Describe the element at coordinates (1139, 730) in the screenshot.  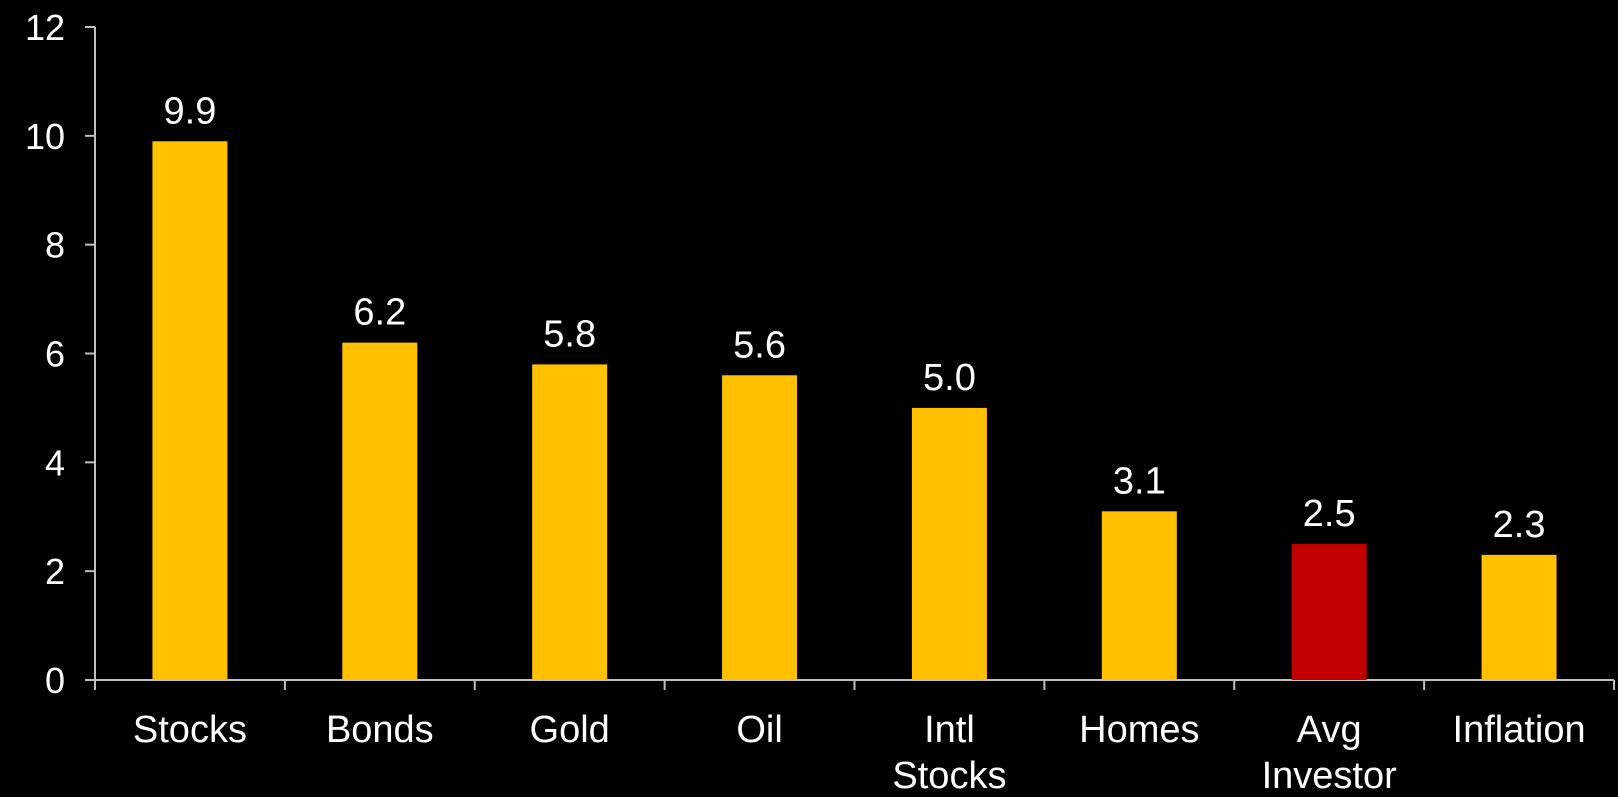
I see `x-tick-label: Homes` at that location.